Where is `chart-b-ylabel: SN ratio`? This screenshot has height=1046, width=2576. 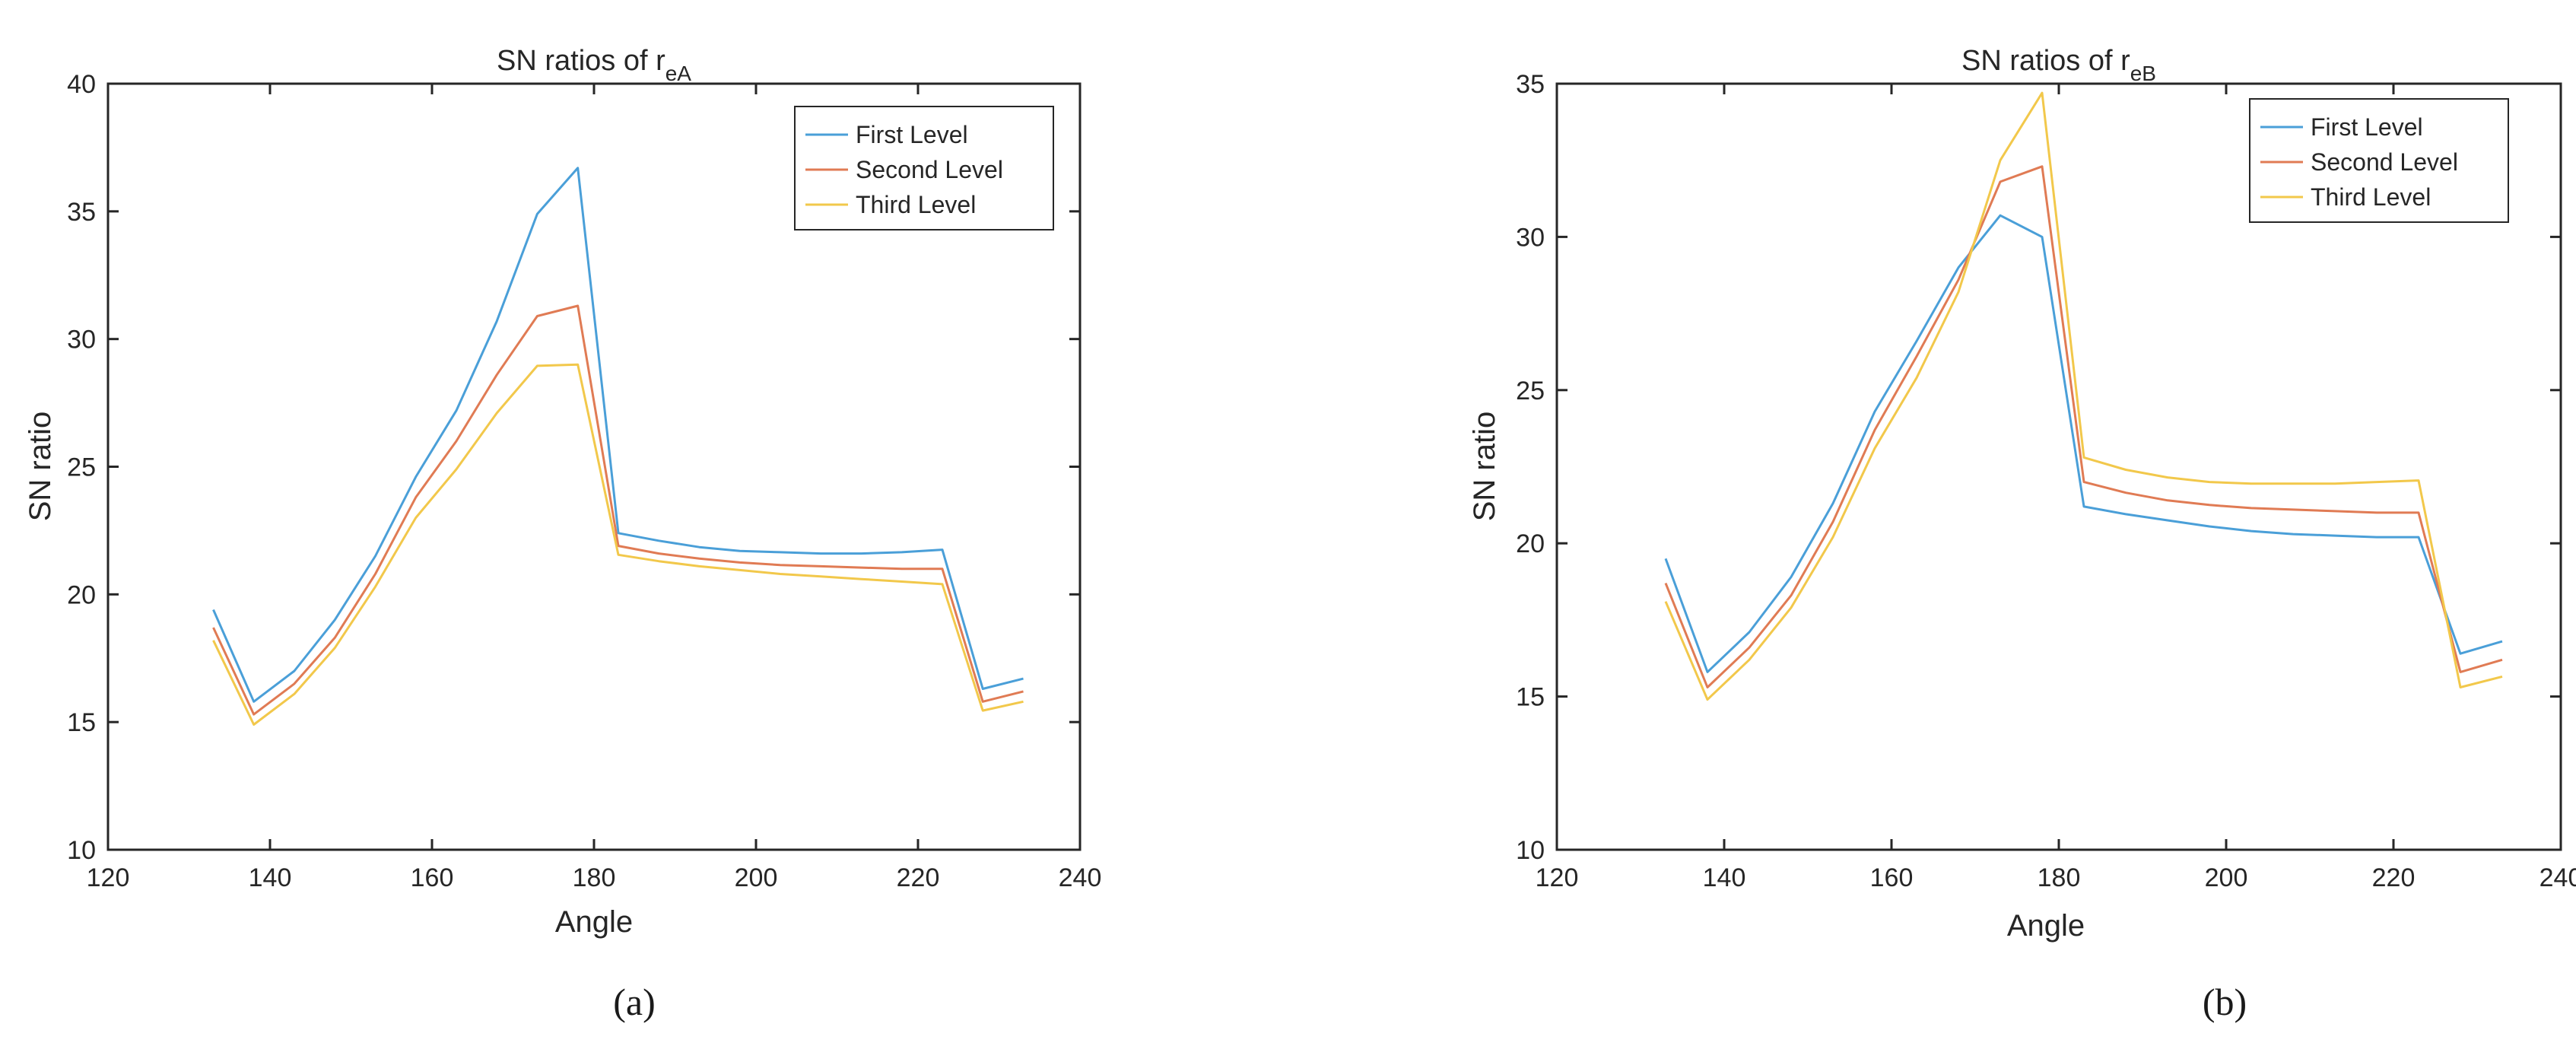
chart-b-ylabel: SN ratio is located at coordinates (1484, 467).